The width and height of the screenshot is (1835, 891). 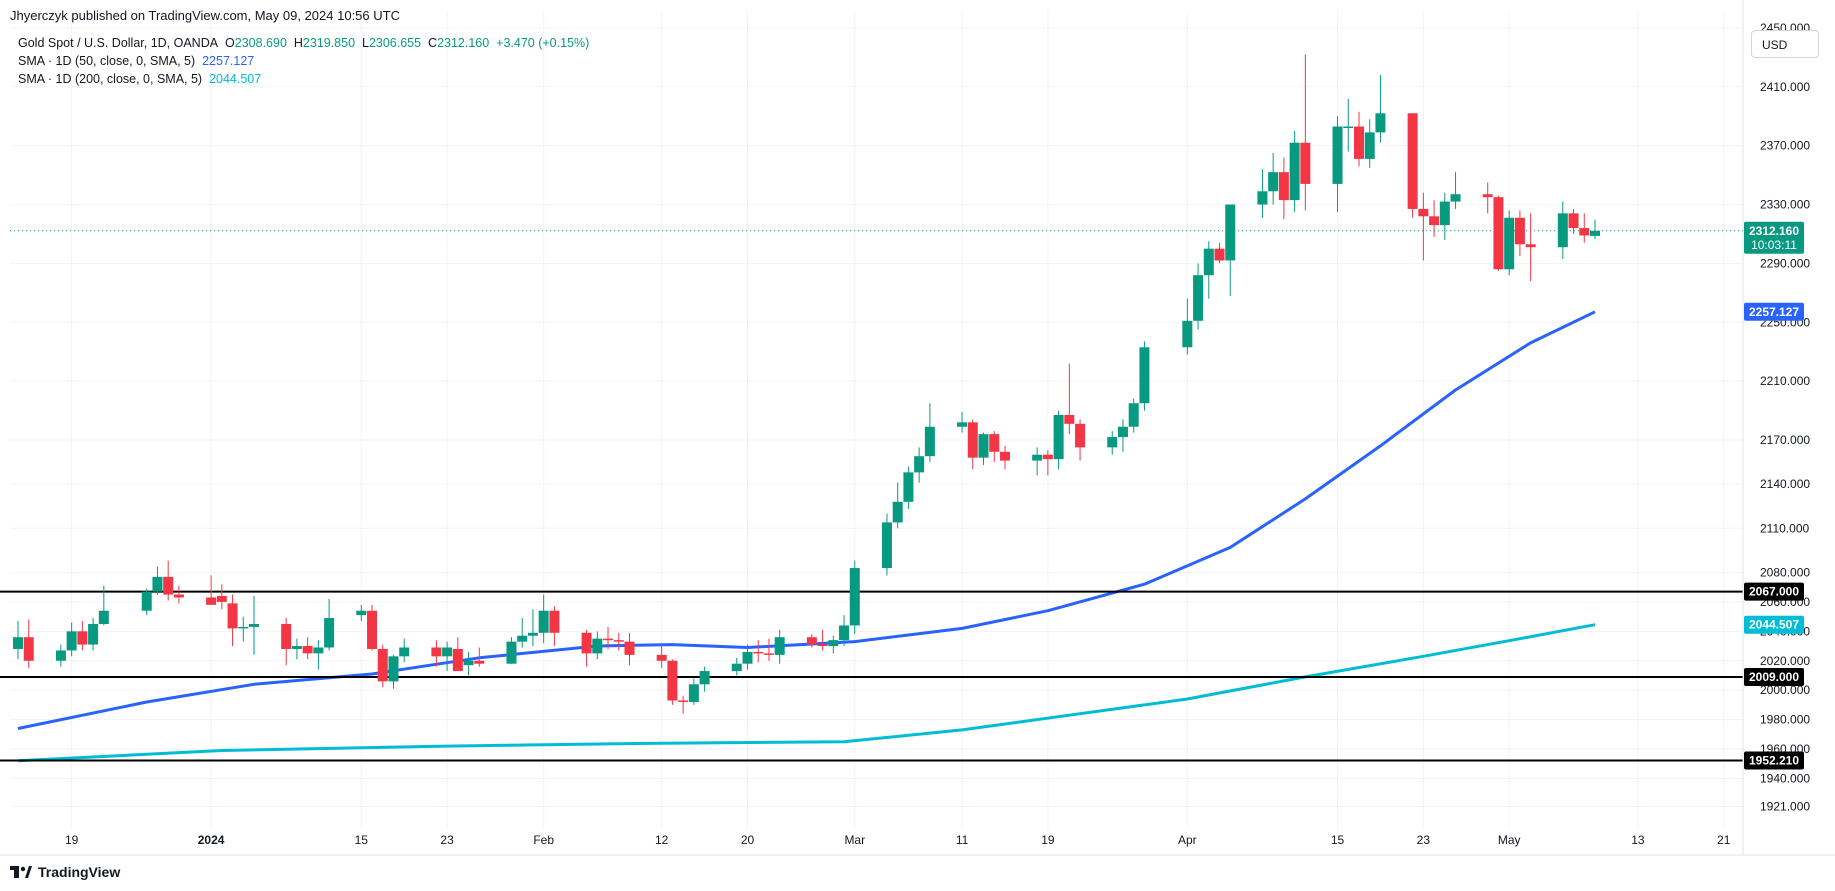 What do you see at coordinates (303, 61) in the screenshot?
I see `legend-sma50-row: SMA · 1D (50, close, 0, SMA, 5) 2257.127` at bounding box center [303, 61].